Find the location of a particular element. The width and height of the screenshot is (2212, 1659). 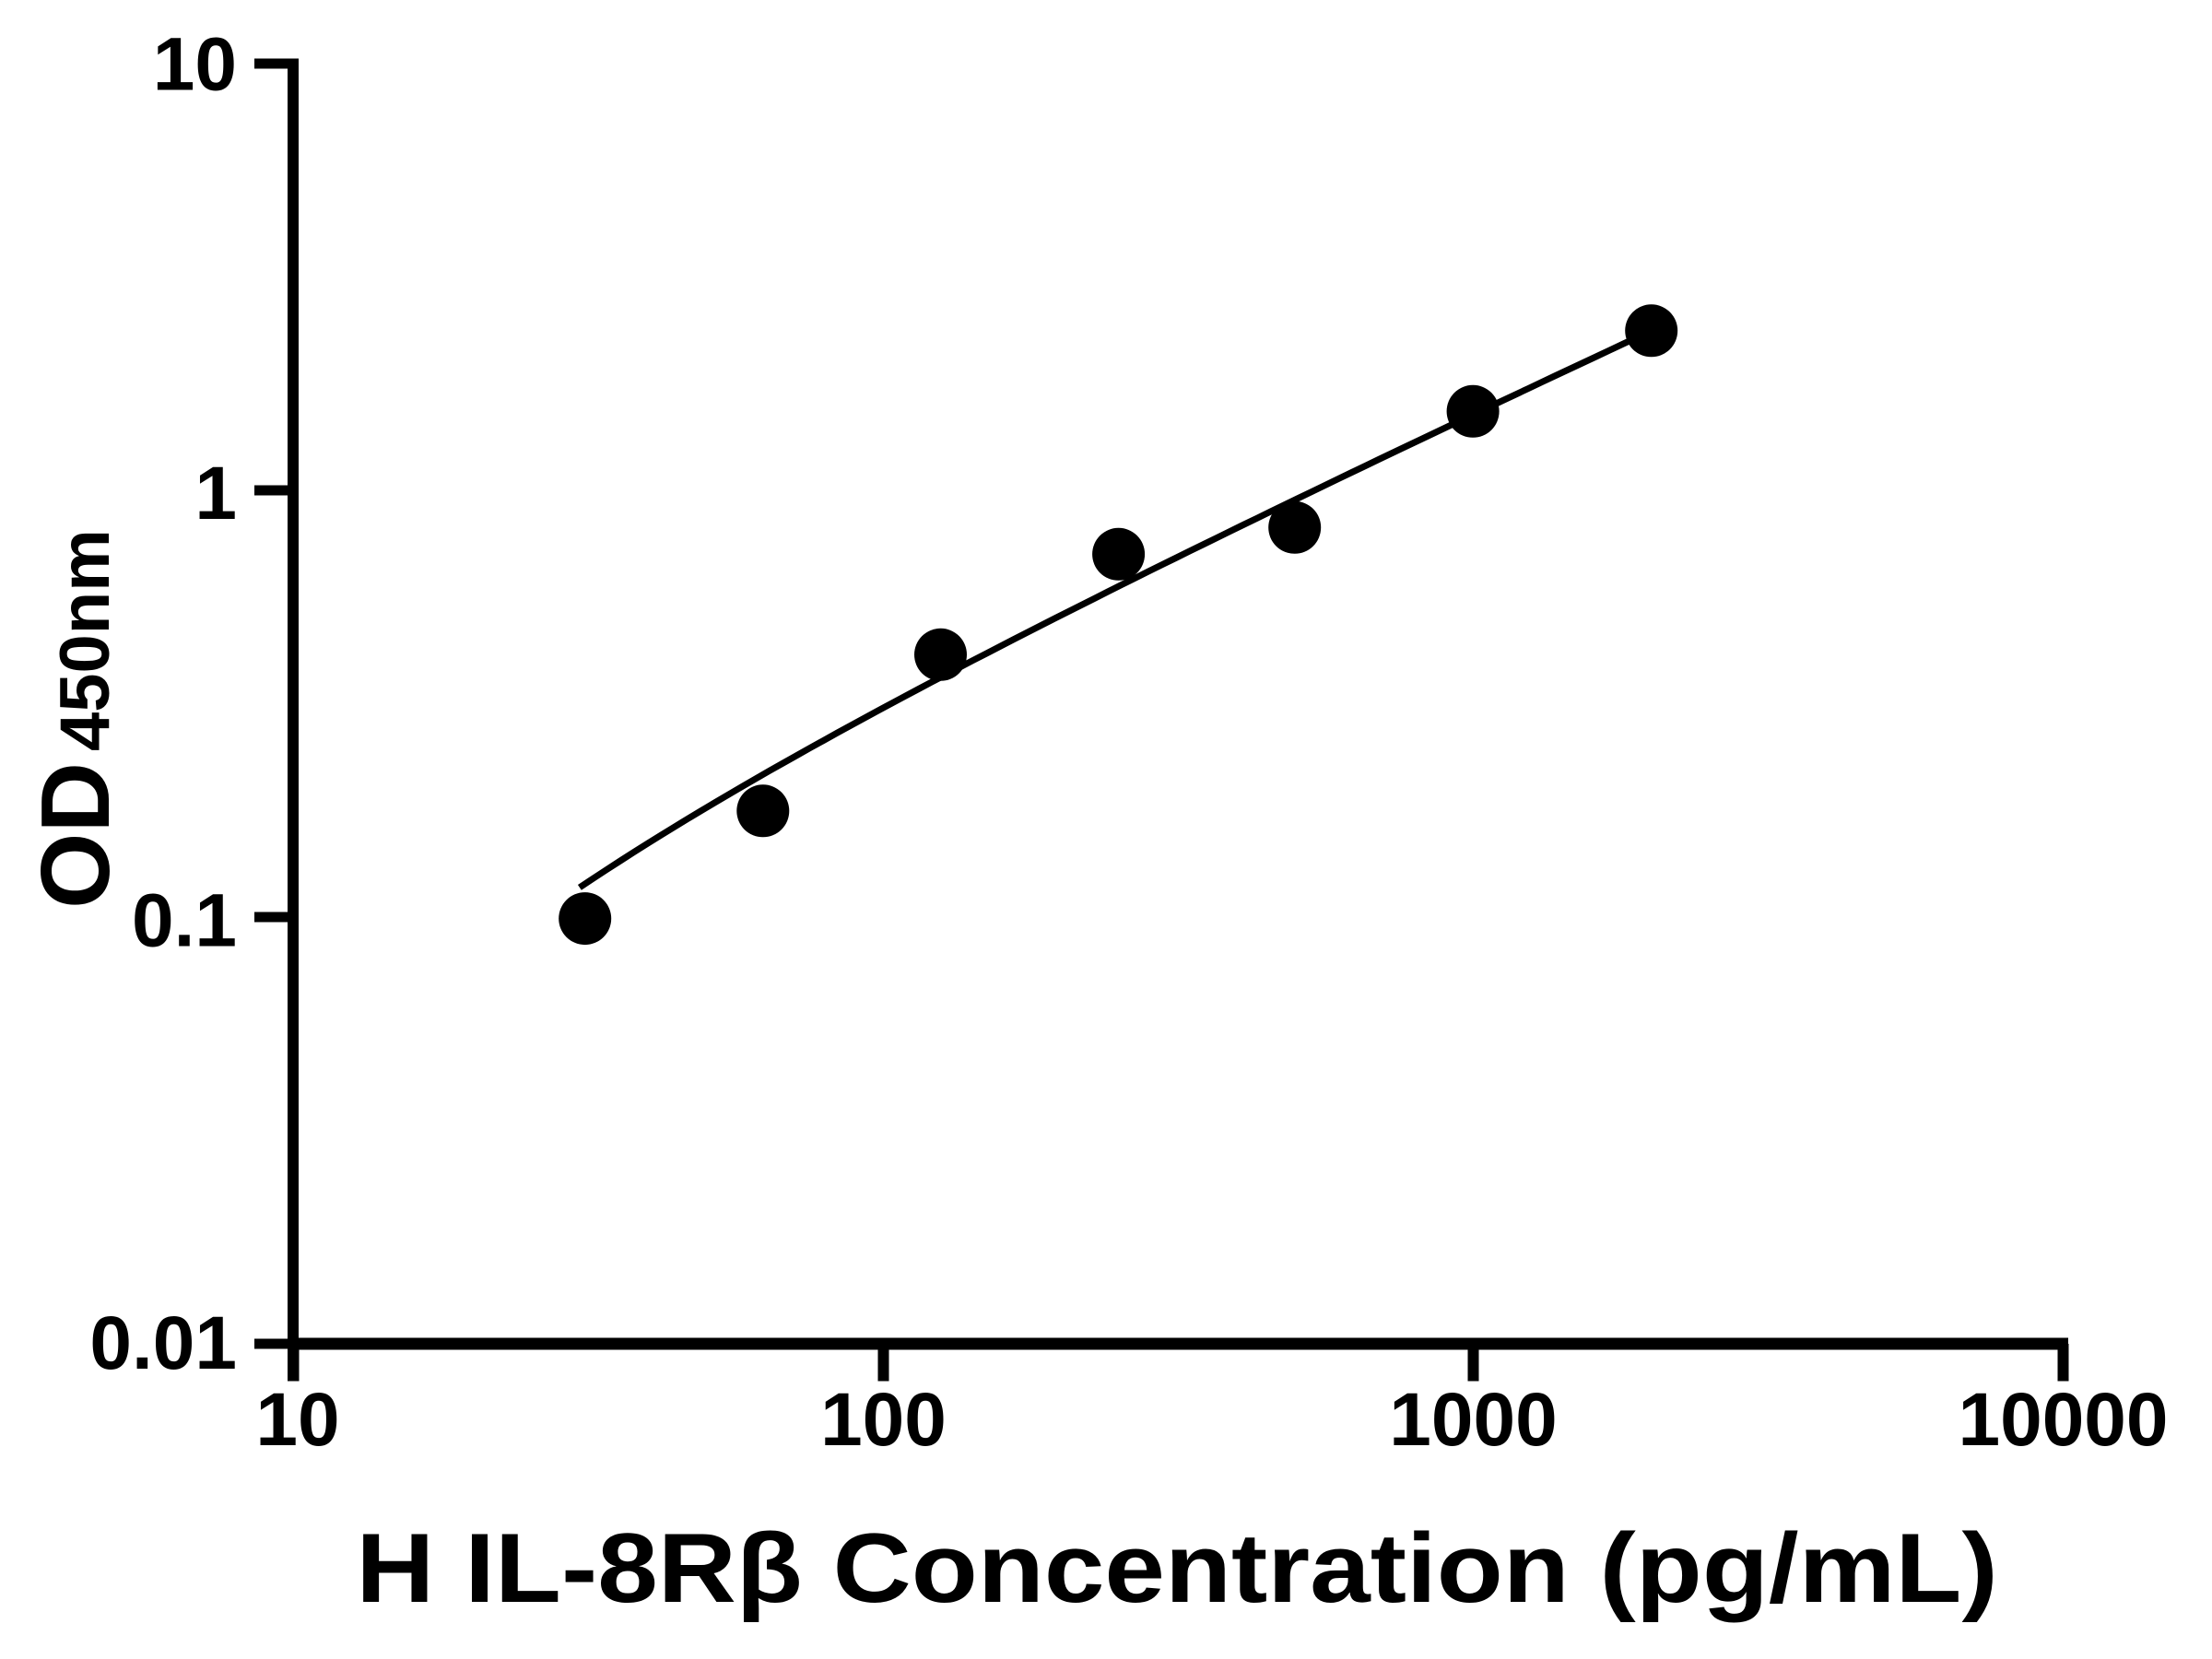

svg-text: 10000 is located at coordinates (2063, 1420).